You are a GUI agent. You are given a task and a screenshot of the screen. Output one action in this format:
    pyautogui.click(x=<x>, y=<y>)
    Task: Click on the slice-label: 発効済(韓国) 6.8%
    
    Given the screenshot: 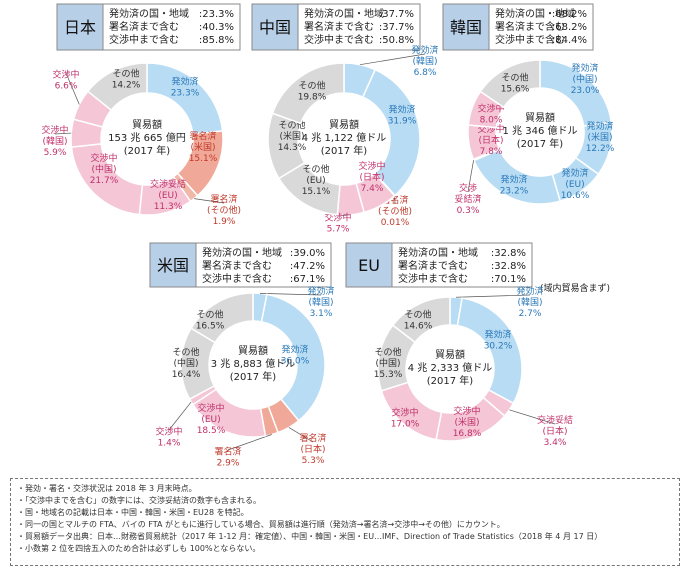 What is the action you would take?
    pyautogui.click(x=424, y=61)
    